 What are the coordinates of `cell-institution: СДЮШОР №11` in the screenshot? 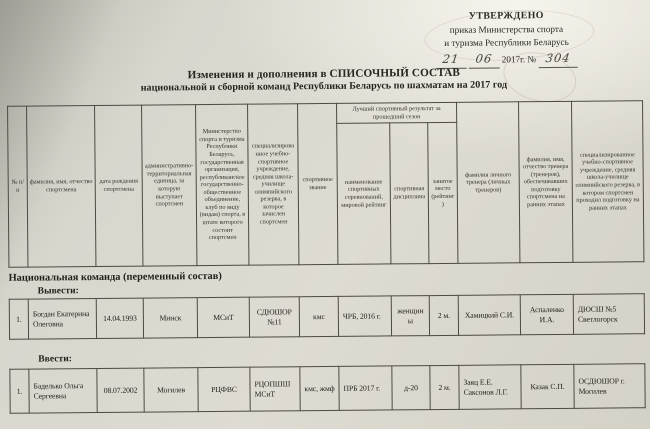 It's located at (274, 317).